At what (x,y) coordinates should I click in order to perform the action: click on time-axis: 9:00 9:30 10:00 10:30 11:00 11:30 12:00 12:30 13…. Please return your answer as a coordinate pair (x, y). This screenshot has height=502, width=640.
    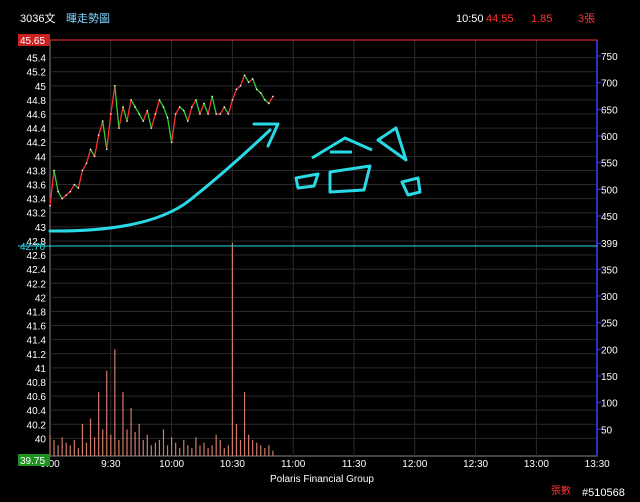
    Looking at the image, I should click on (325, 464).